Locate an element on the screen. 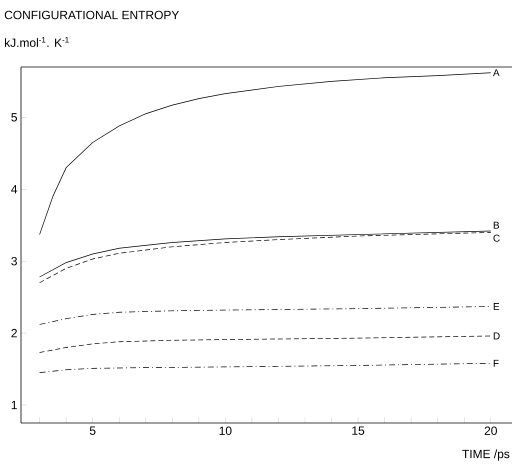  series-label: A is located at coordinates (496, 72).